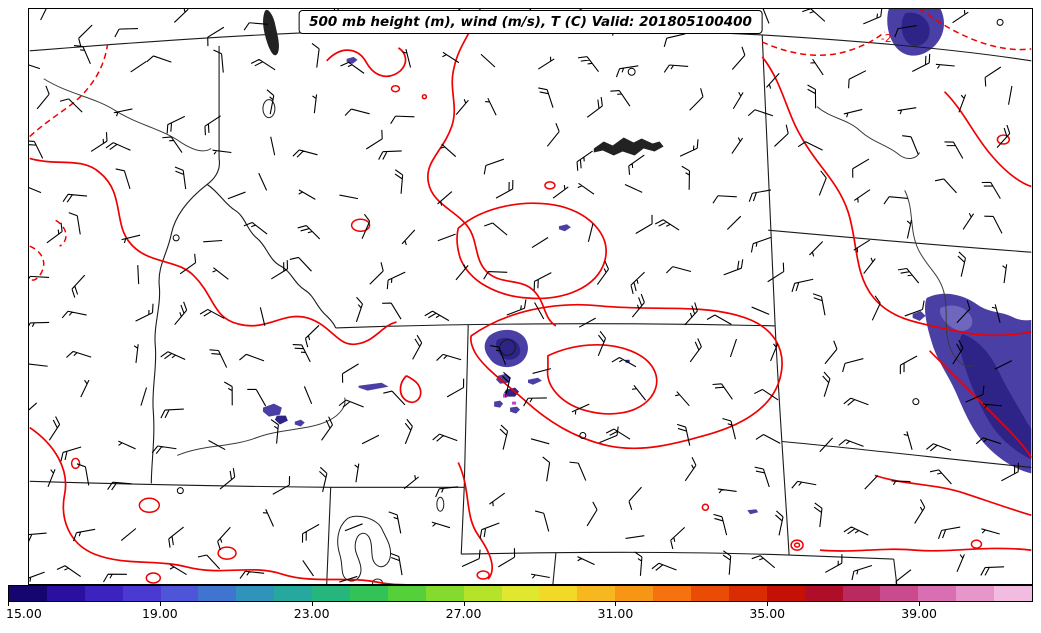  What do you see at coordinates (24, 613) in the screenshot?
I see `colorbar-tick-label: 15.00` at bounding box center [24, 613].